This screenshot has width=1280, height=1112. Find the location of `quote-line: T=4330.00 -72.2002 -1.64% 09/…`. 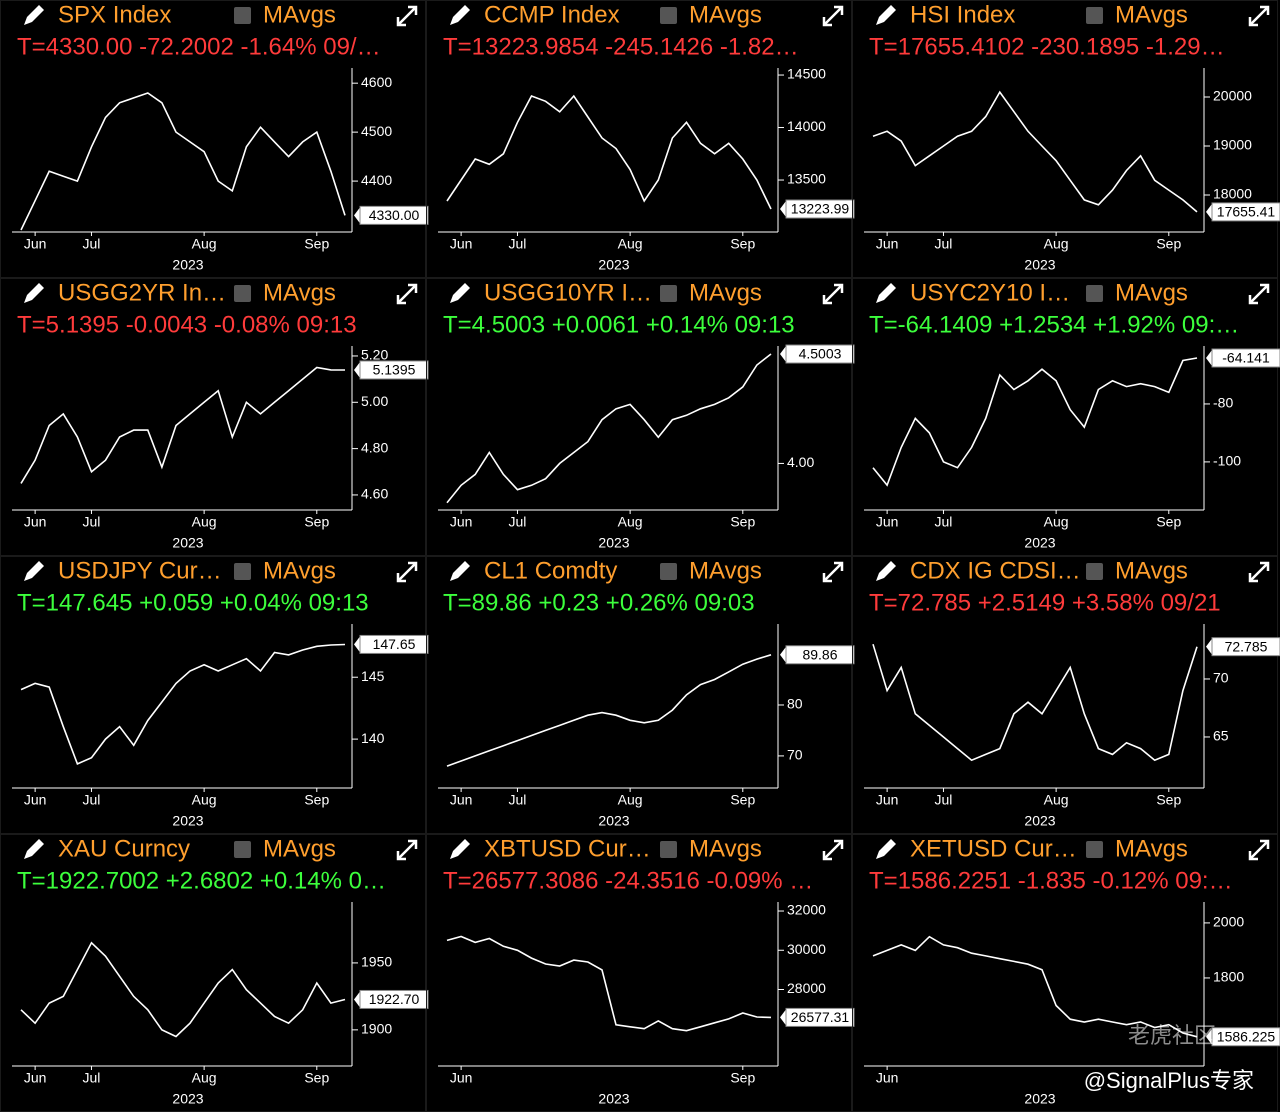

quote-line: T=4330.00 -72.2002 -1.64% 09/… is located at coordinates (199, 46).